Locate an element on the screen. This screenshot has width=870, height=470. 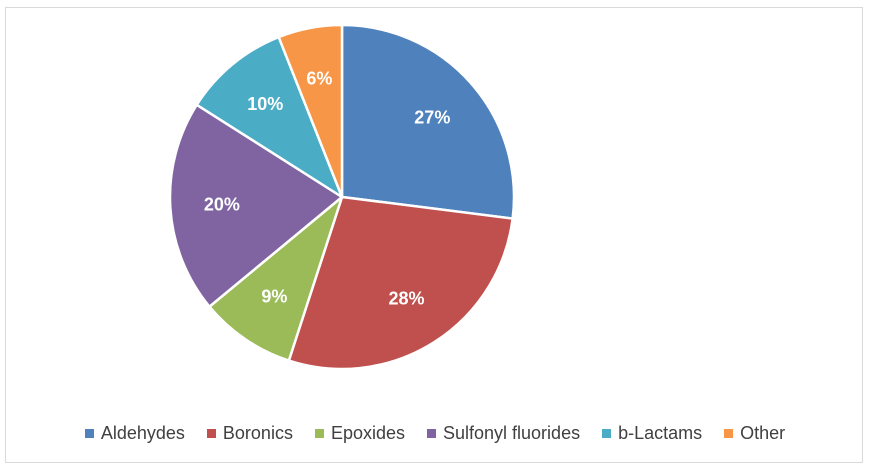
data-label-aldehydes: 27% is located at coordinates (432, 117).